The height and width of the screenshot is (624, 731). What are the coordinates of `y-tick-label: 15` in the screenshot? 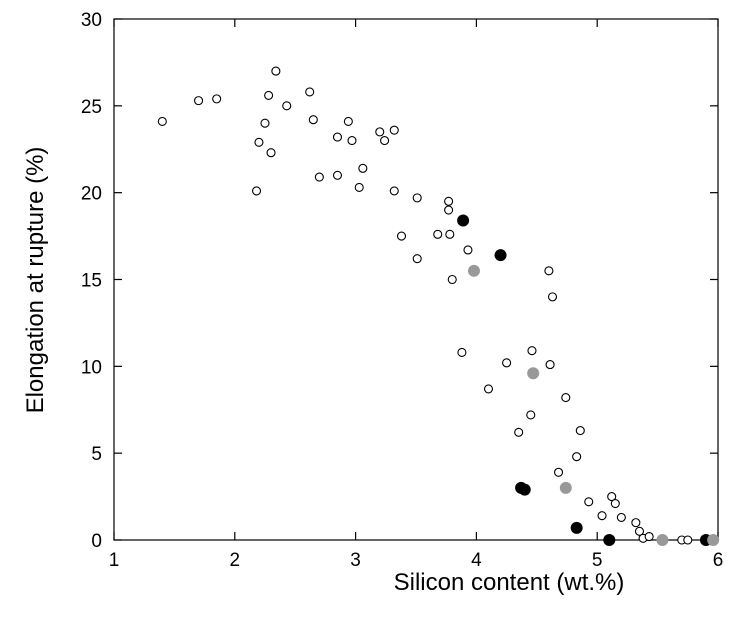 It's located at (91, 281).